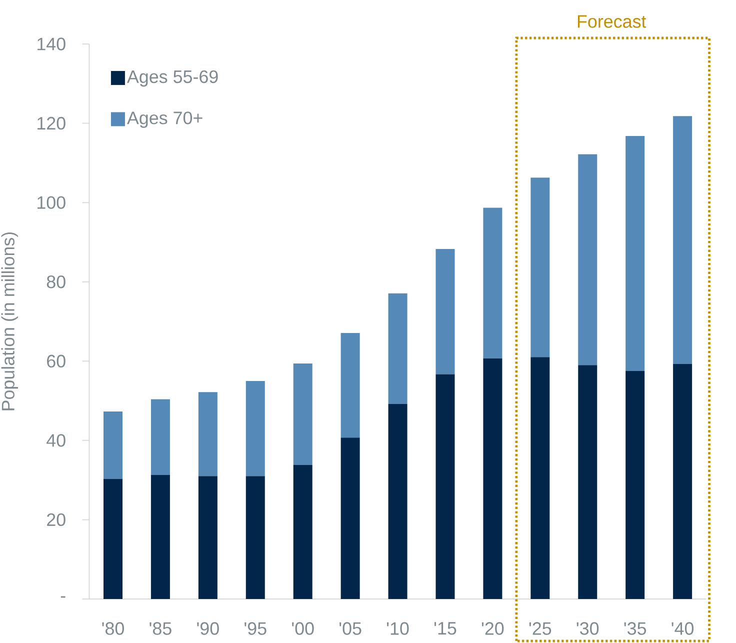 This screenshot has height=643, width=736. Describe the element at coordinates (208, 628) in the screenshot. I see `x-tick-label: '90` at that location.